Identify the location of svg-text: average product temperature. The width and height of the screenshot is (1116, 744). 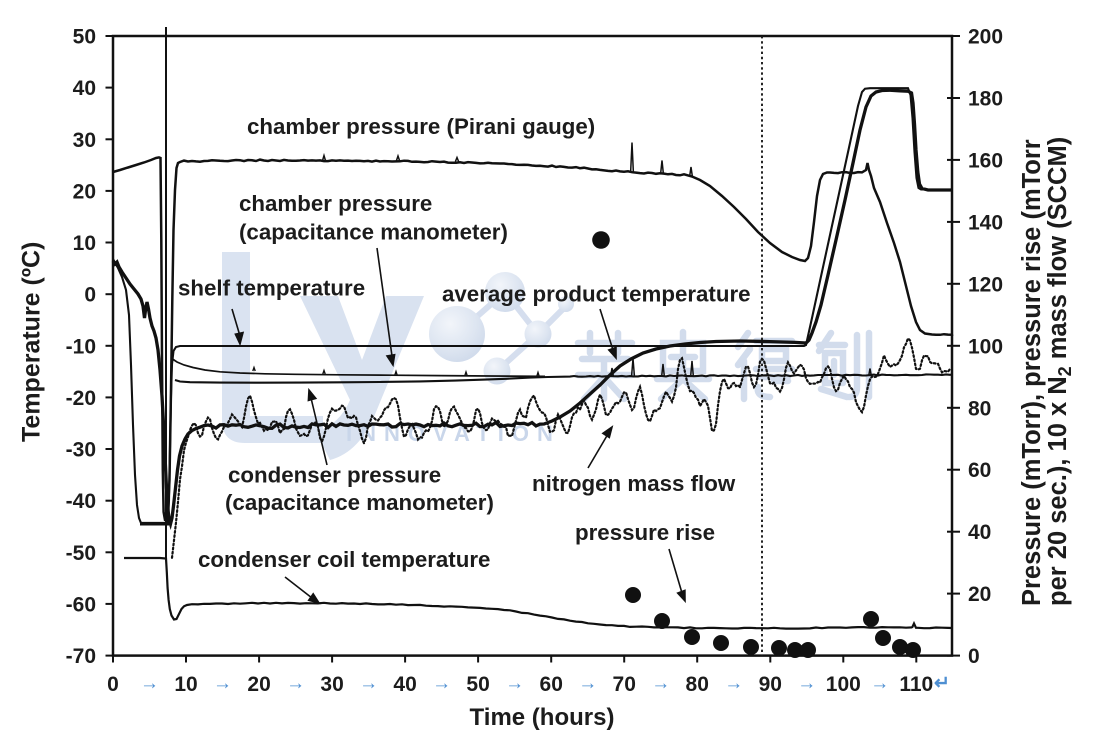
(596, 294).